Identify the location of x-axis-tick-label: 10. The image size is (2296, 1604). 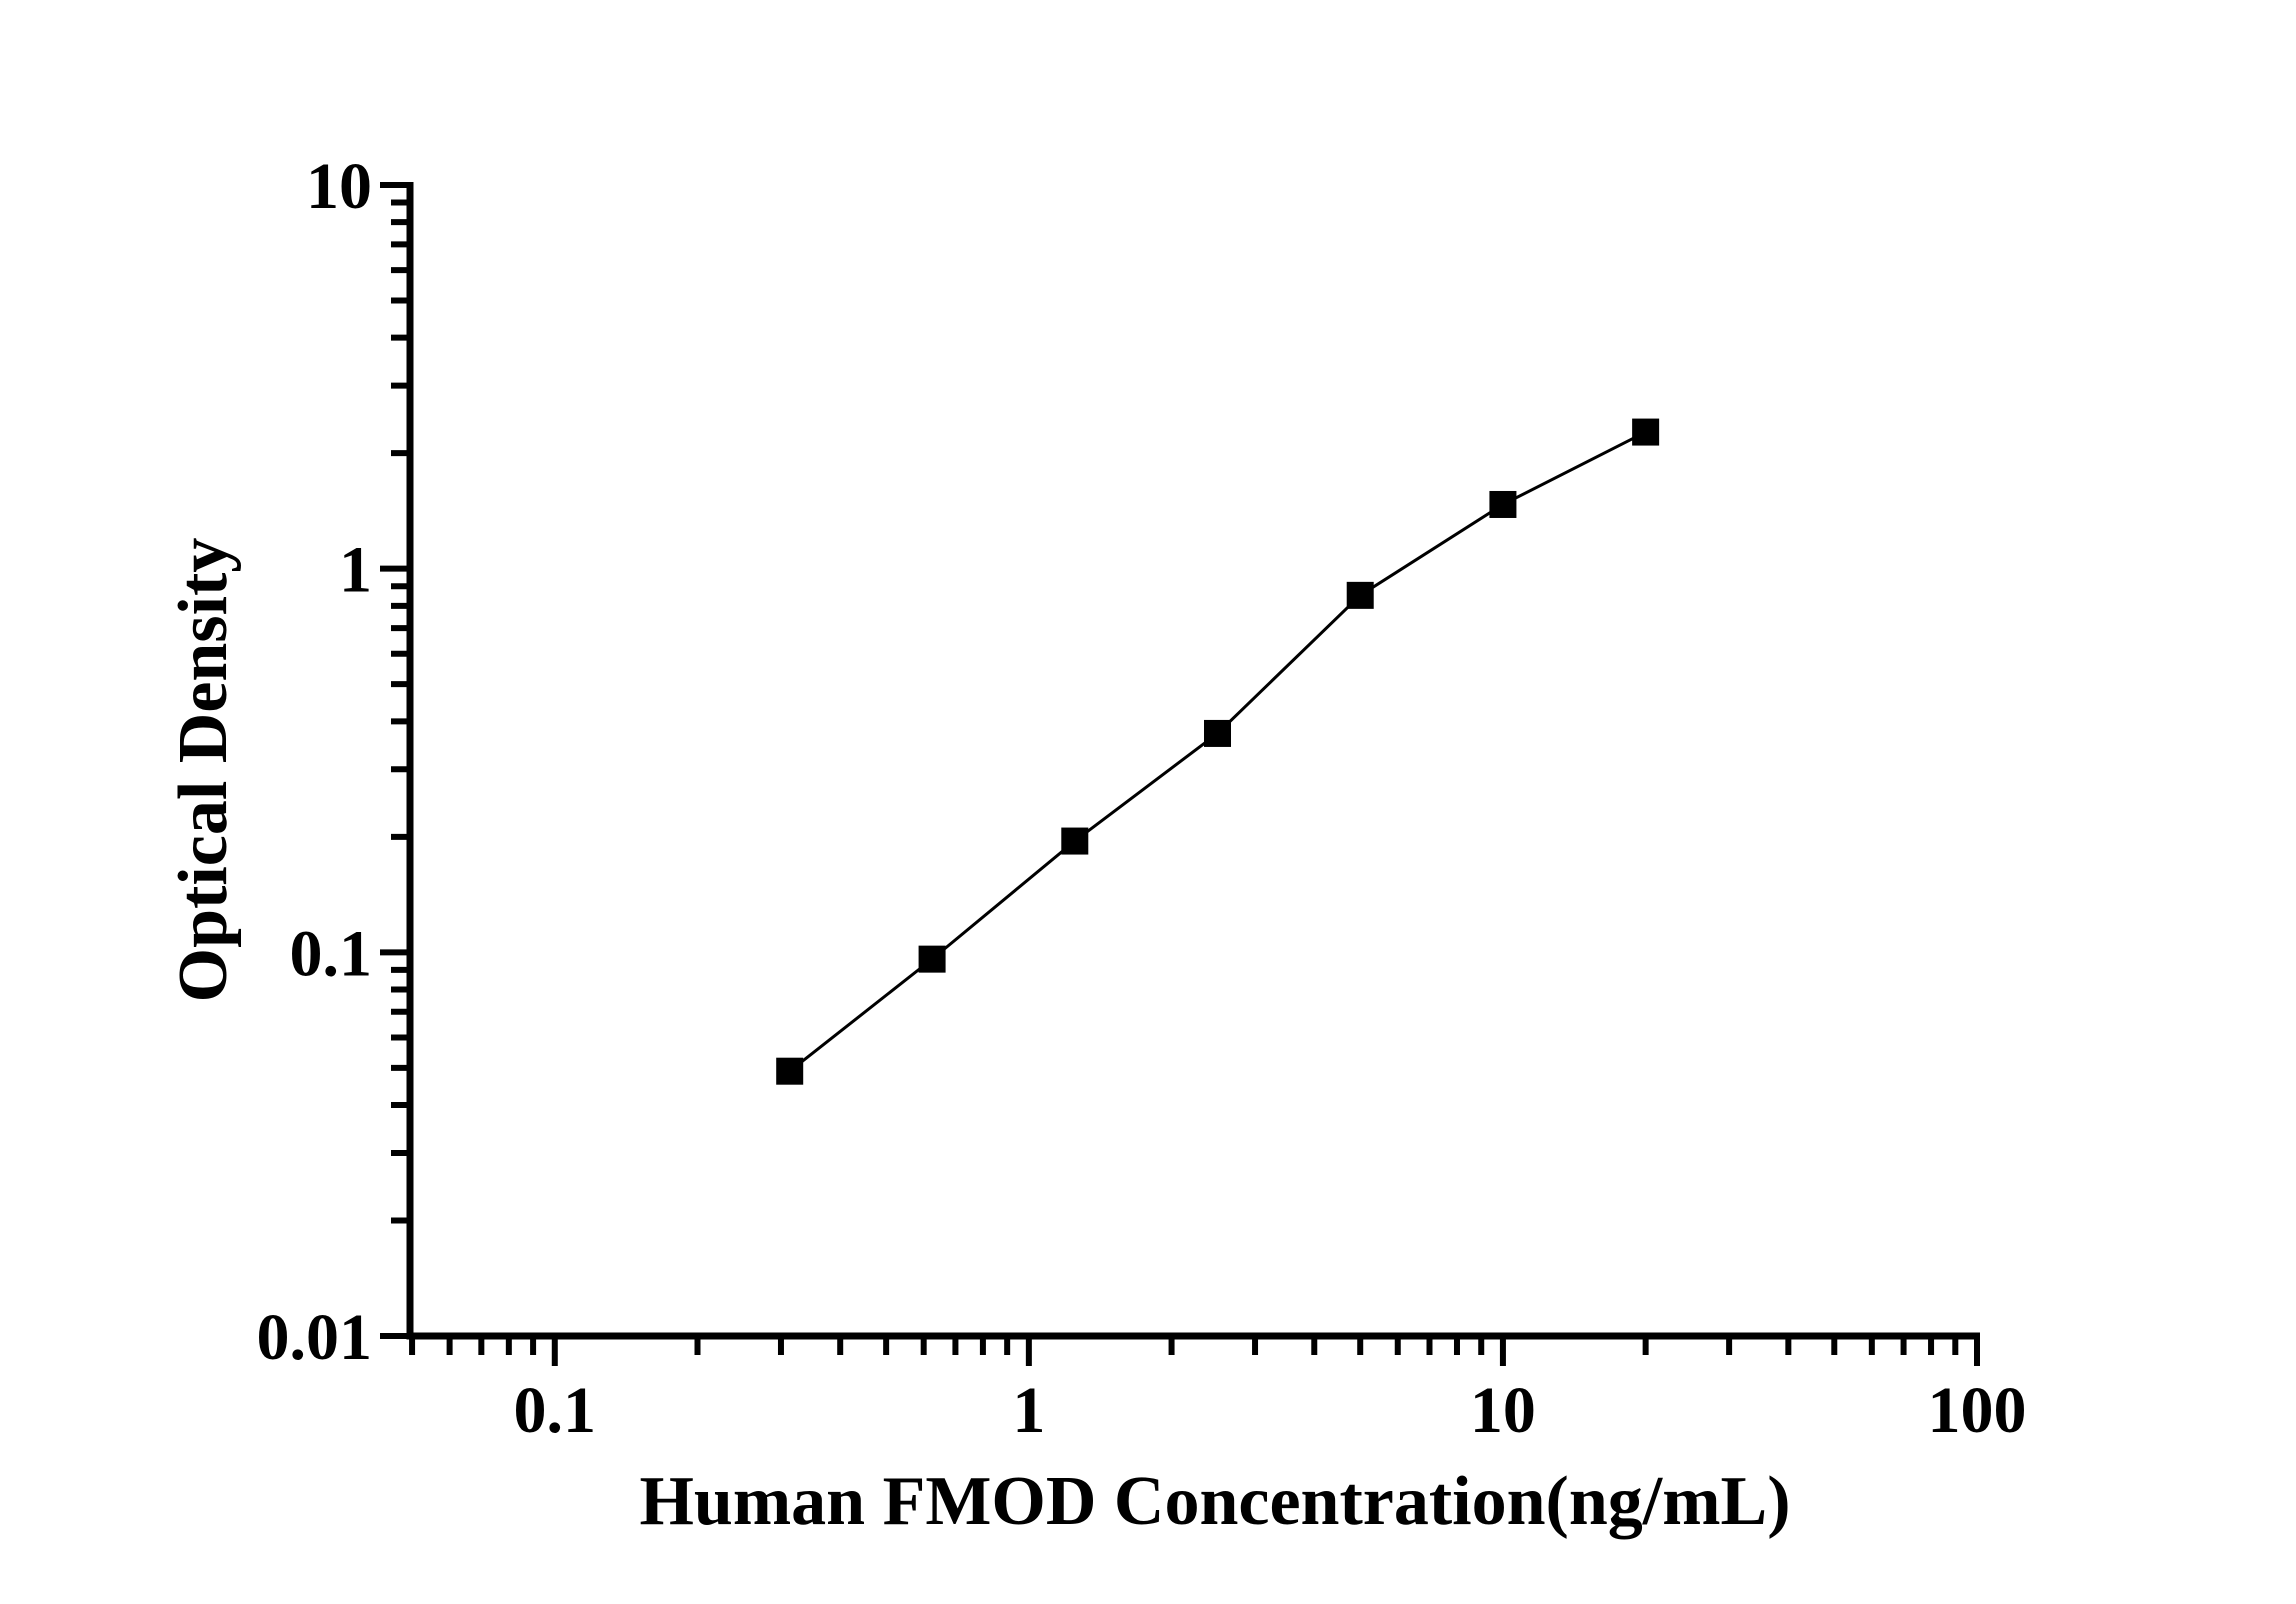
(1503, 1410).